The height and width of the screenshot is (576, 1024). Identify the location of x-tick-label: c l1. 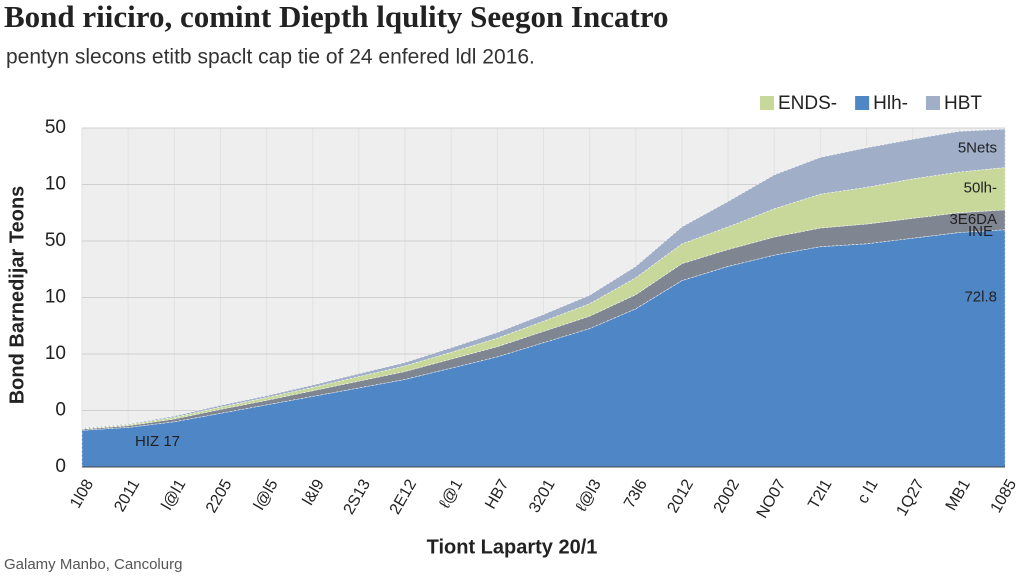
(867, 492).